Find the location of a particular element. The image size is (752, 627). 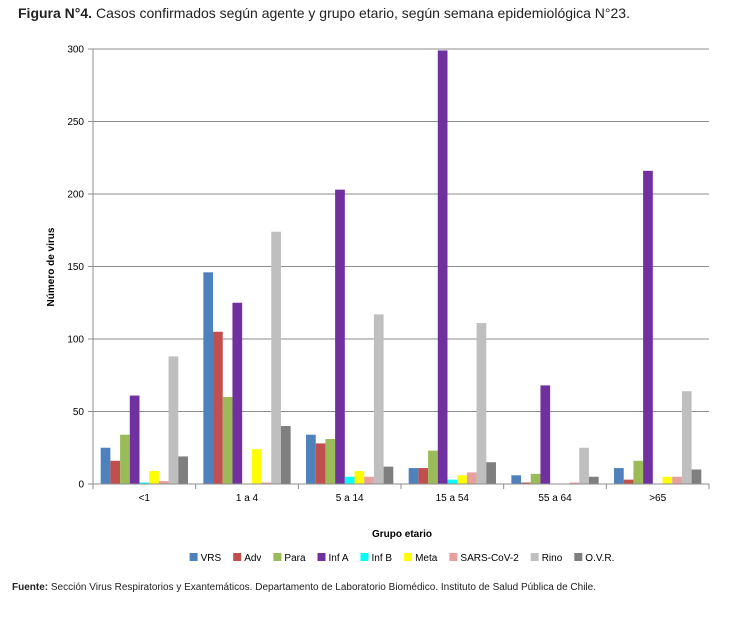

bar-o-v-r--2 is located at coordinates (388, 475).